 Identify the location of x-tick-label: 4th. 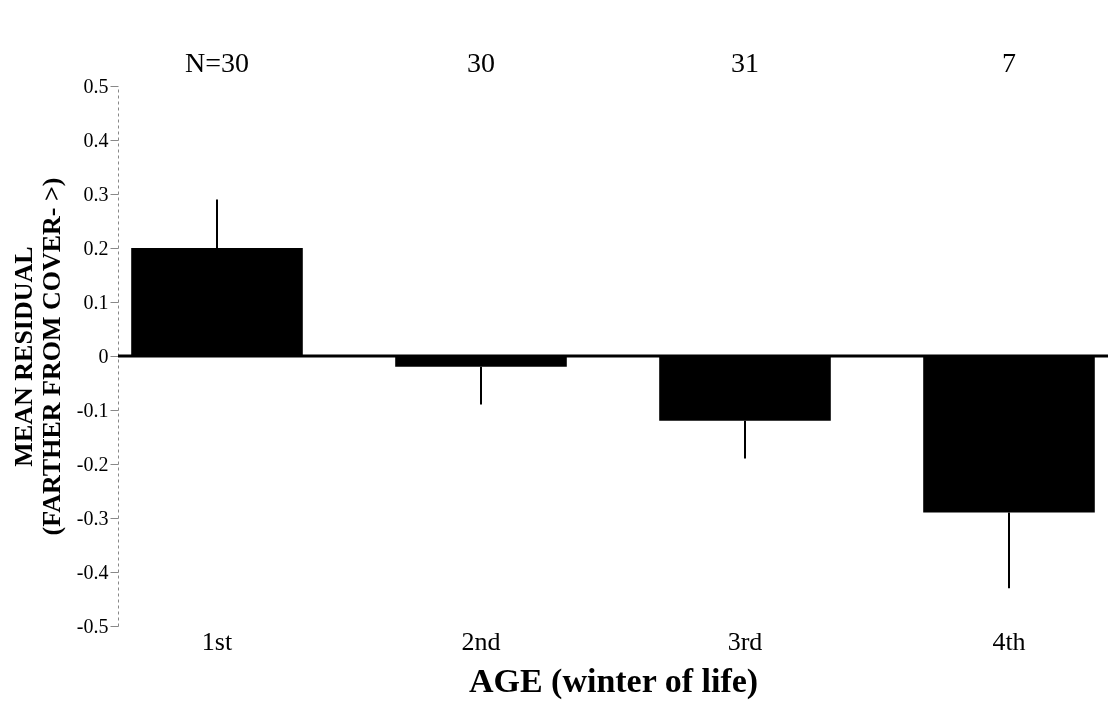
(1009, 641).